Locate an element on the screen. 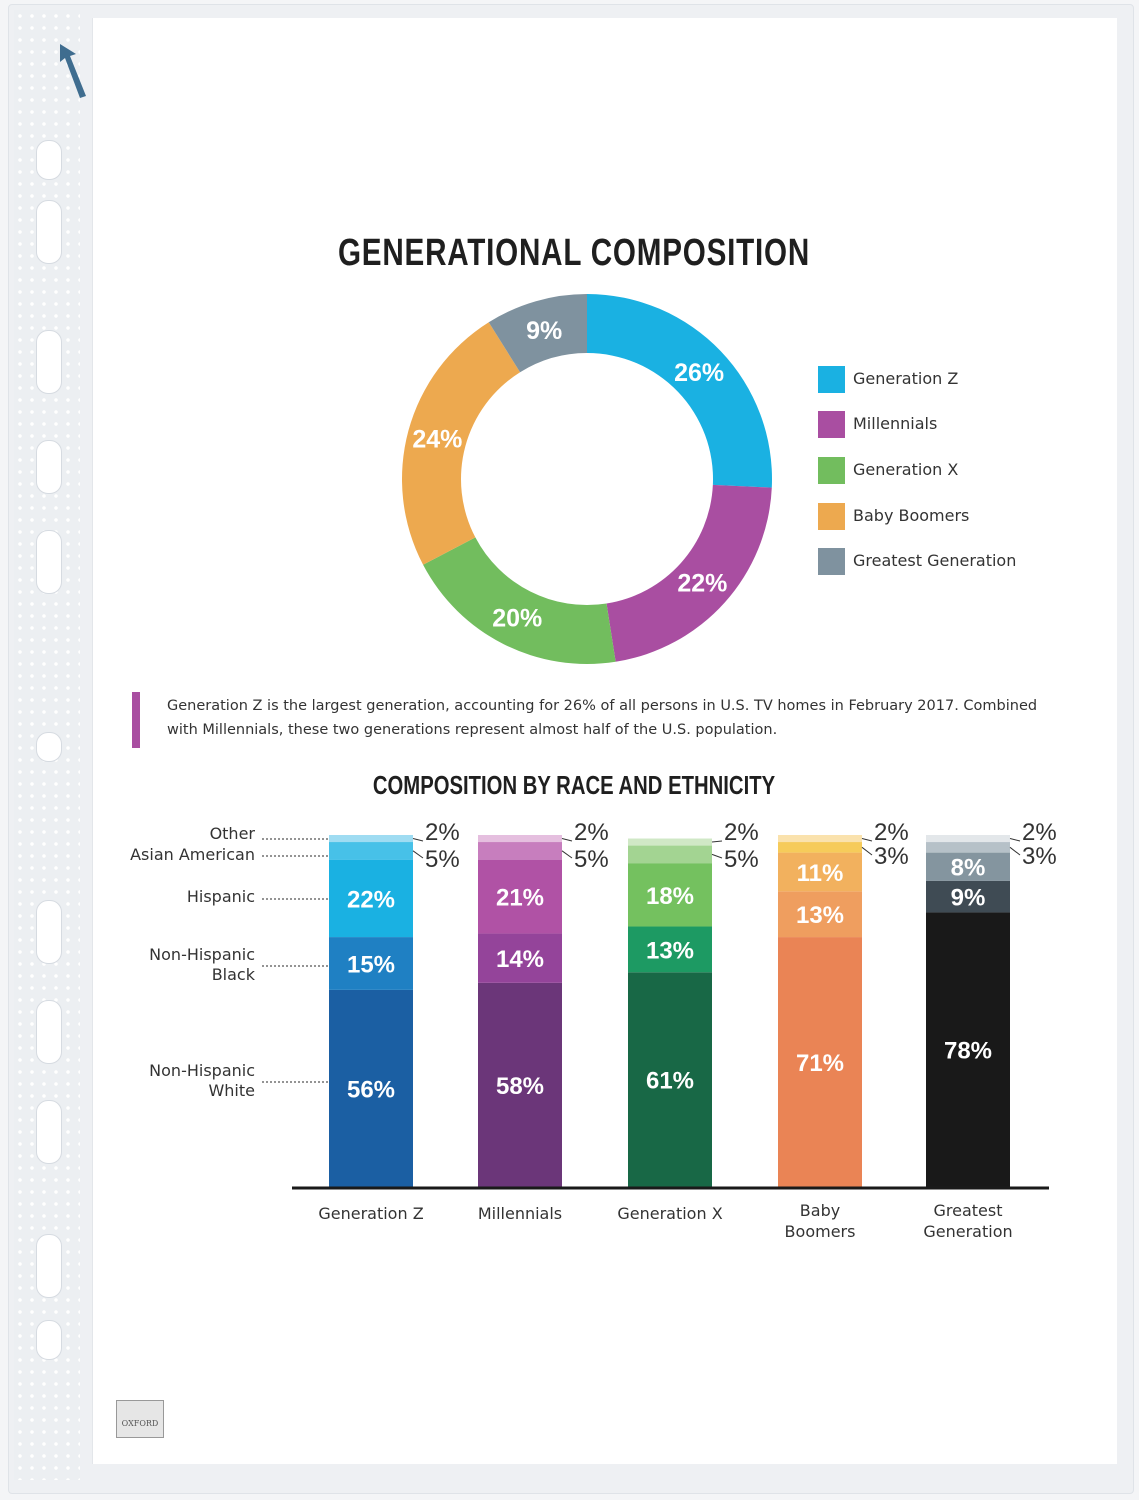  category-label-line: Greatest is located at coordinates (968, 1210).